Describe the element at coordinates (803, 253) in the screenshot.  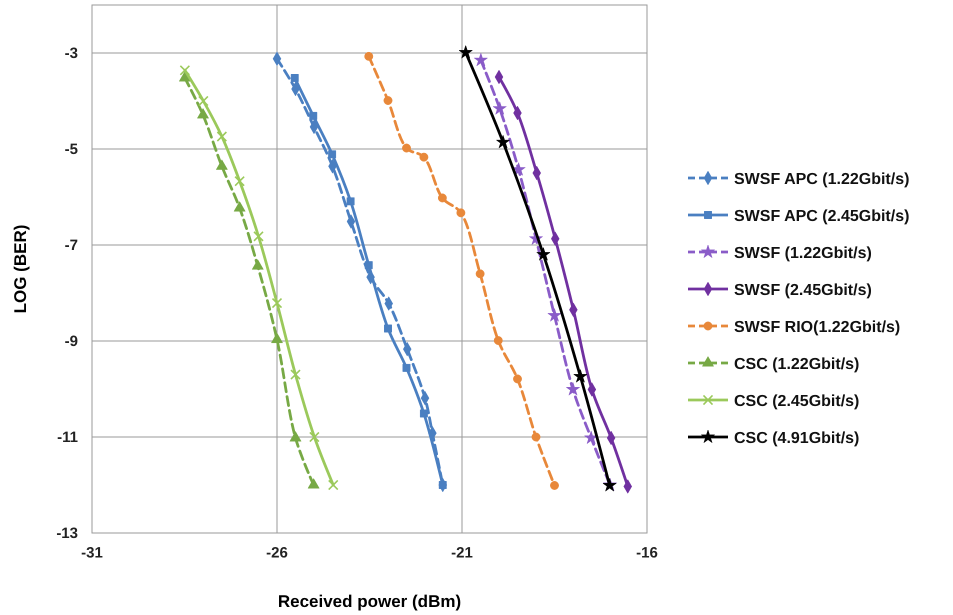
I see `legend-label: SWSF (1.22Gbit/s)` at that location.